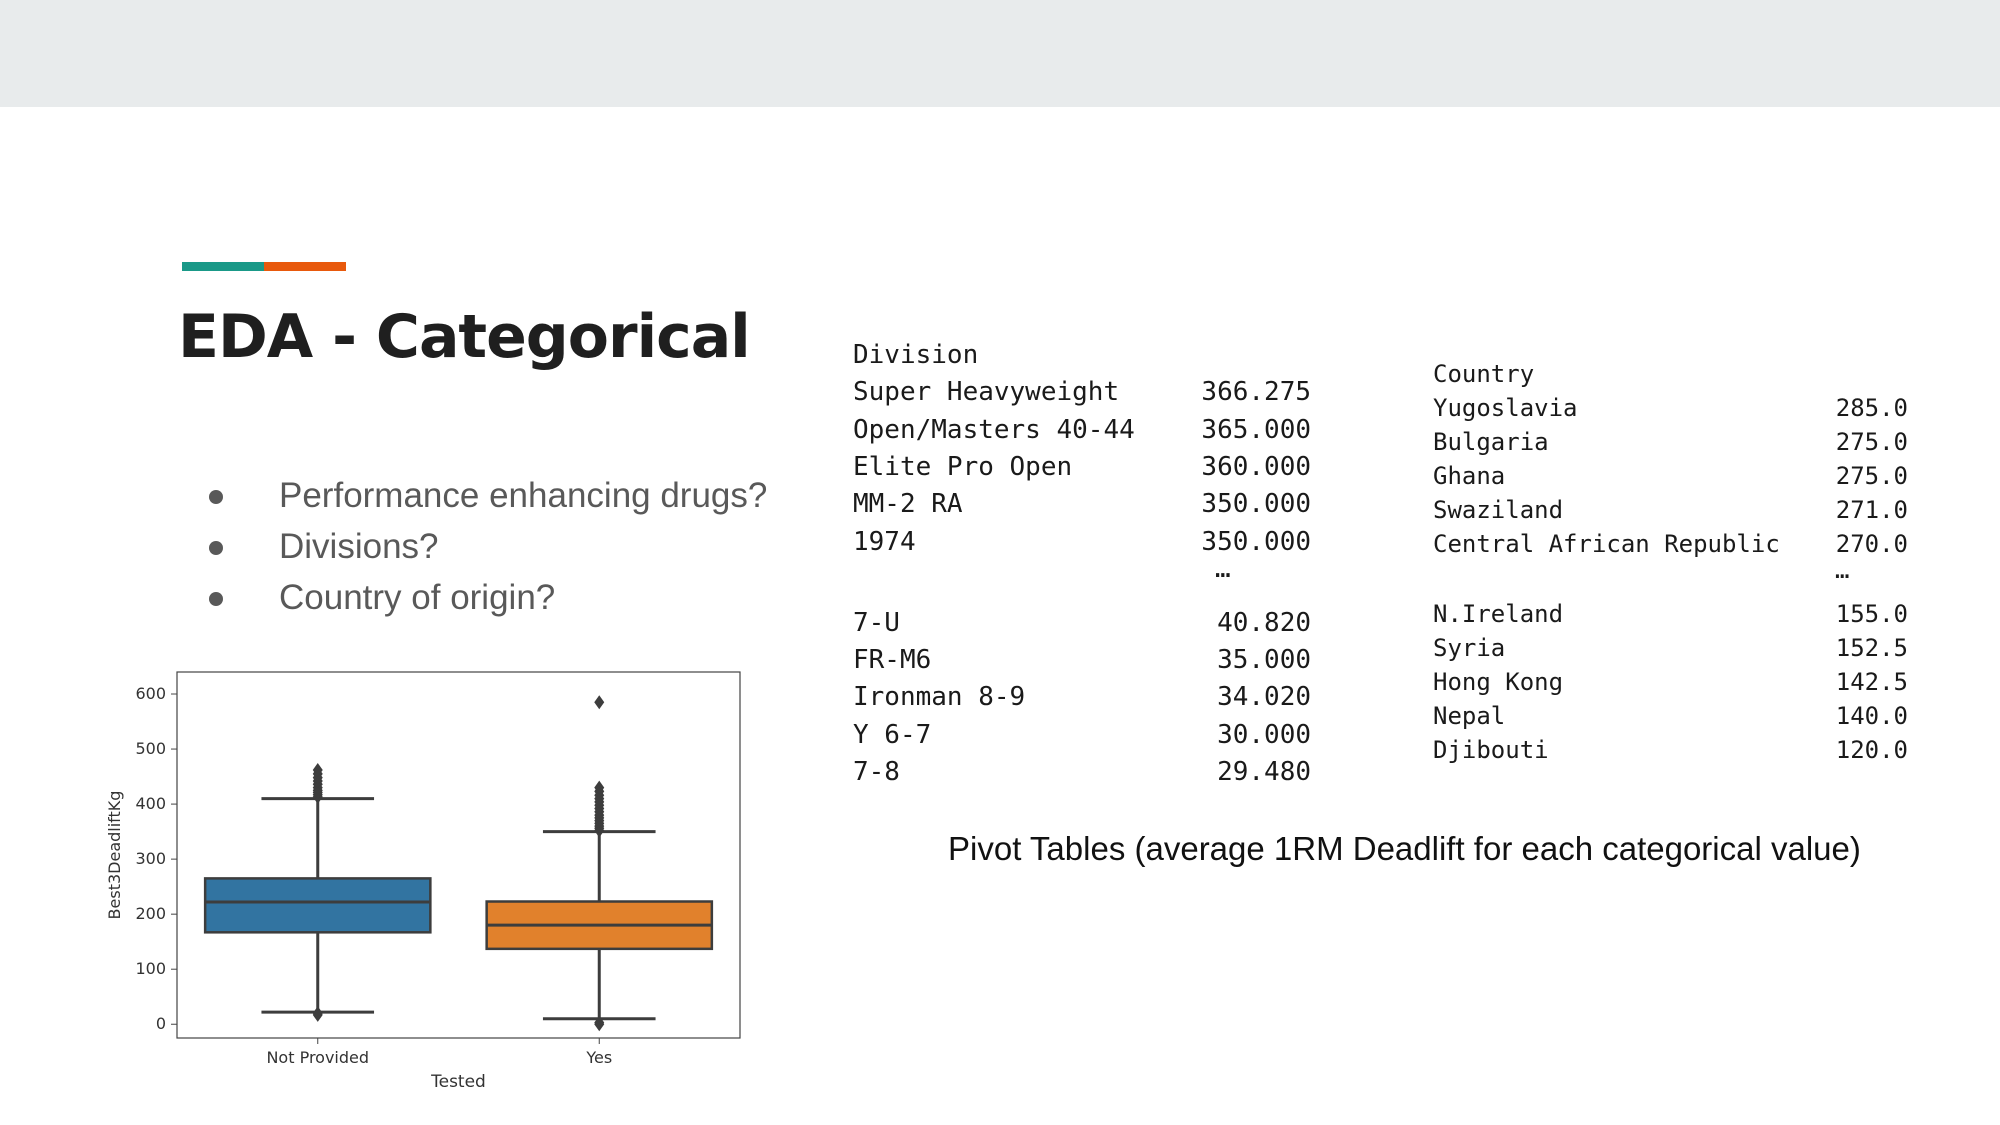 This screenshot has width=2000, height=1125. Describe the element at coordinates (1871, 408) in the screenshot. I see `table-row-value: 285.0` at that location.